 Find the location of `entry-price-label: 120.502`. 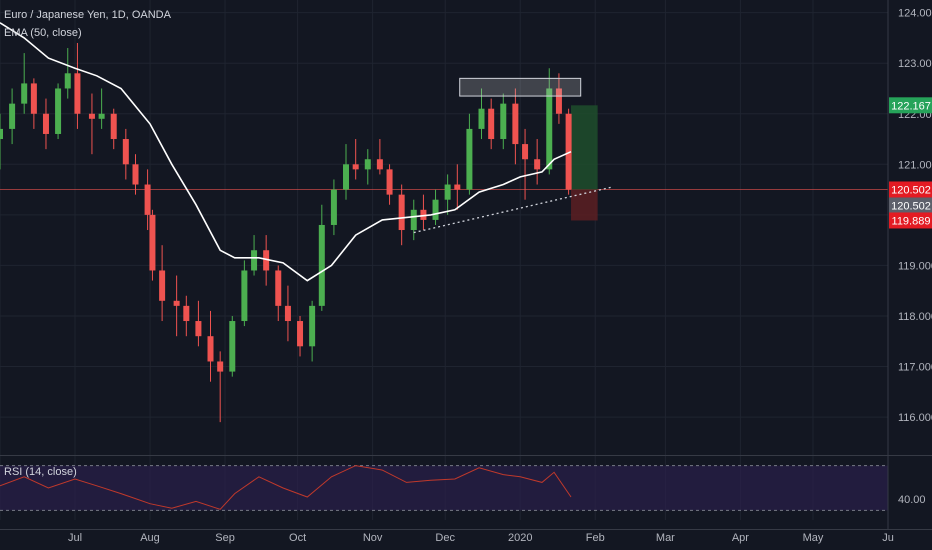

entry-price-label: 120.502 is located at coordinates (911, 206).